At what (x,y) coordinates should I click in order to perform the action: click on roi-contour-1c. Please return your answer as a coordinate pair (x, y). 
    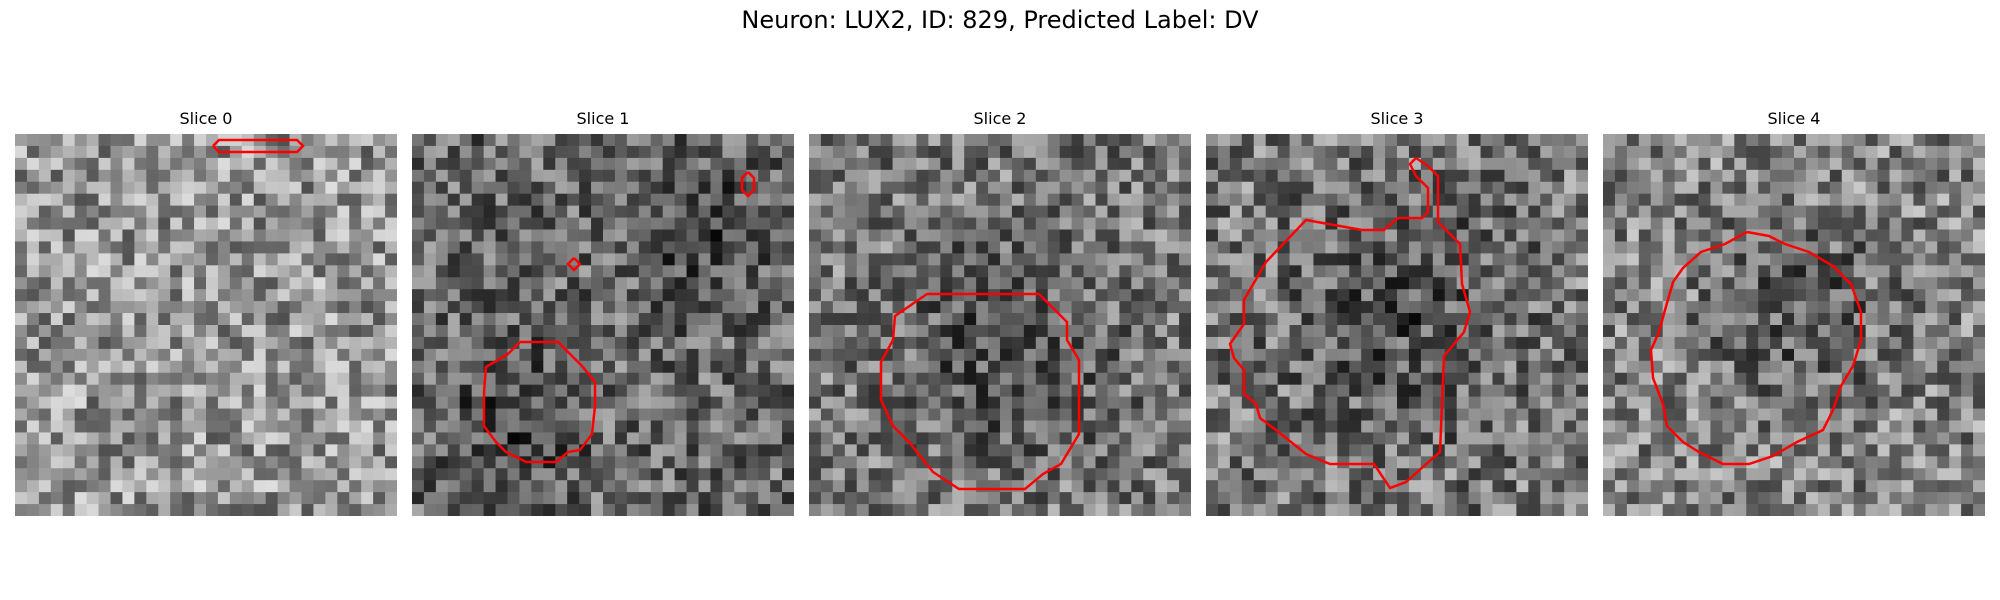
    Looking at the image, I should click on (748, 184).